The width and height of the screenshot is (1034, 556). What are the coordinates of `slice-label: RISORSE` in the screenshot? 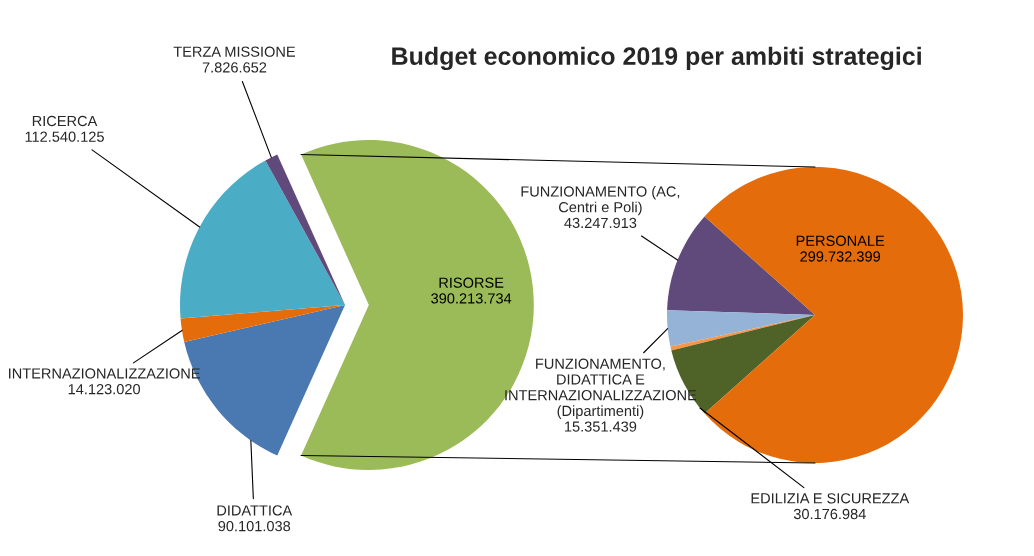 It's located at (471, 282).